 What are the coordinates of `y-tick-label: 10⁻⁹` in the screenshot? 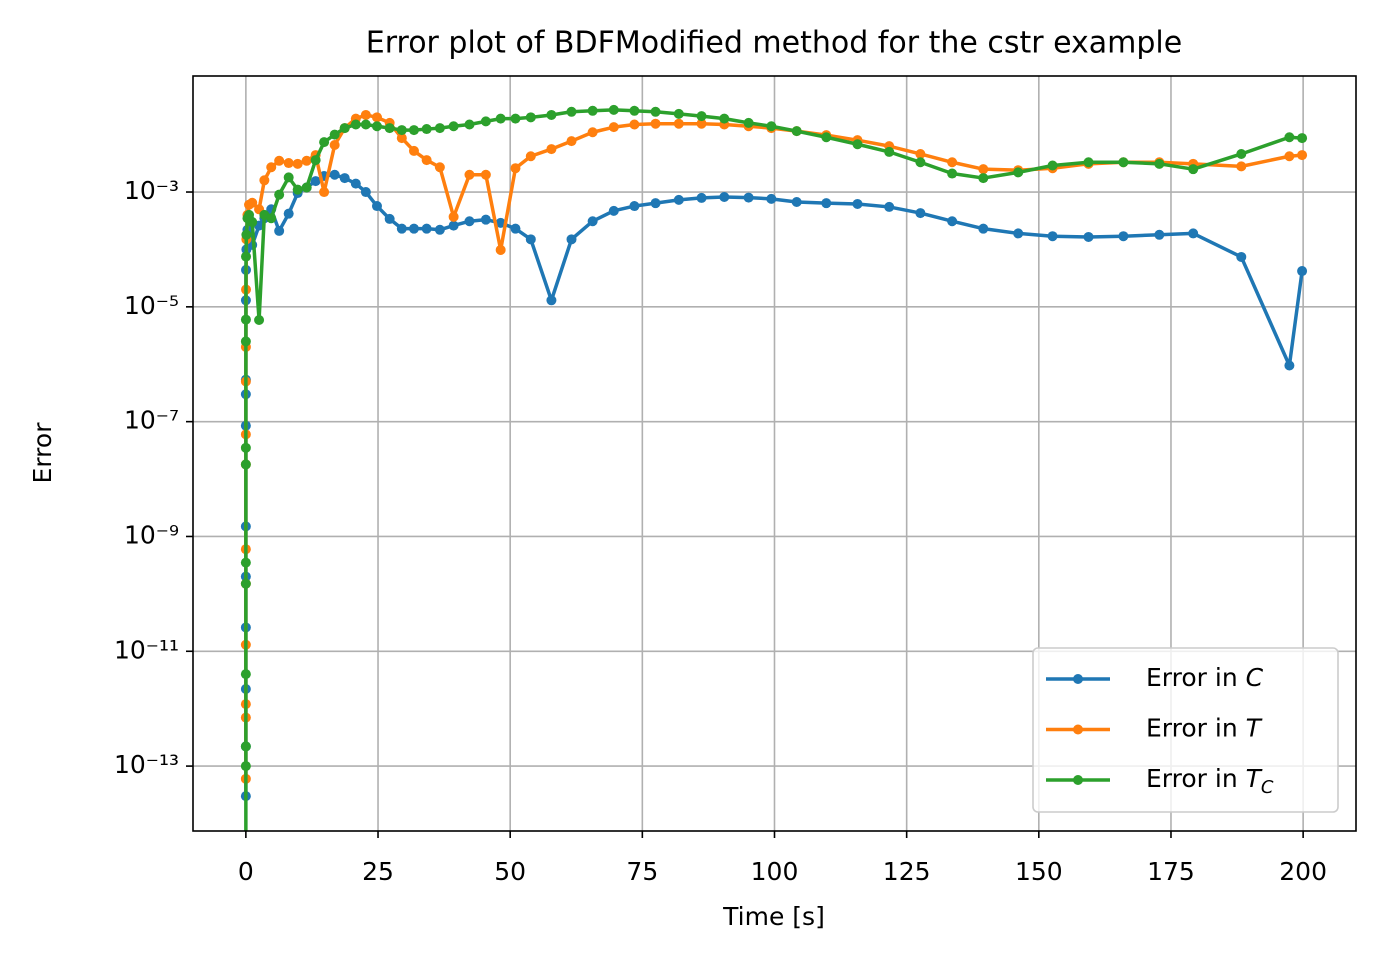 It's located at (151, 534).